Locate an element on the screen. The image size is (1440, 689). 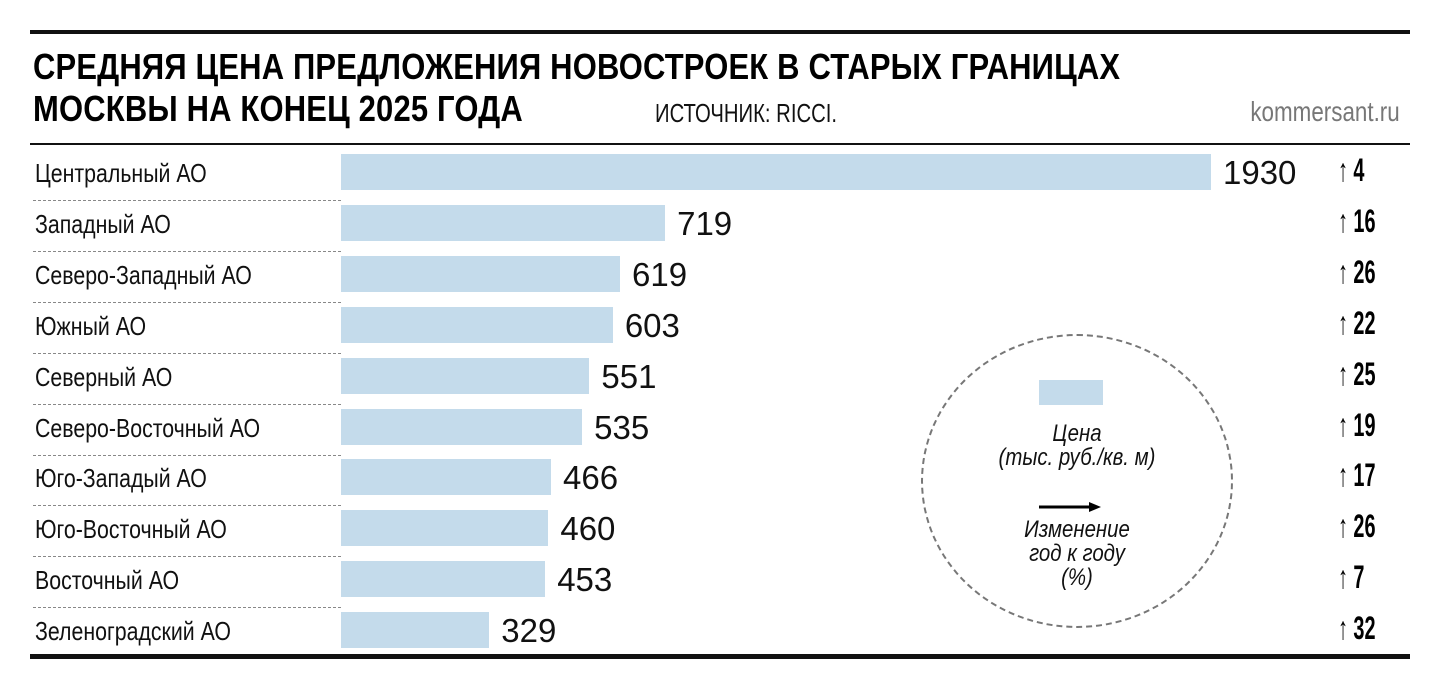
header-rule is located at coordinates (720, 144).